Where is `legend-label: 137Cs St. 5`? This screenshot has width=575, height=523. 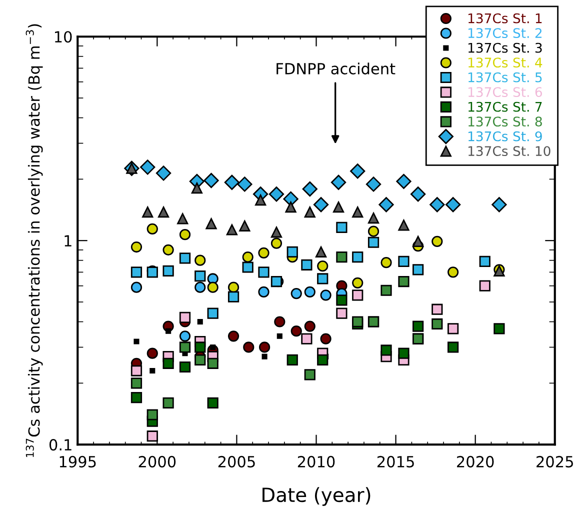
legend-label: 137Cs St. 5 is located at coordinates (505, 77).